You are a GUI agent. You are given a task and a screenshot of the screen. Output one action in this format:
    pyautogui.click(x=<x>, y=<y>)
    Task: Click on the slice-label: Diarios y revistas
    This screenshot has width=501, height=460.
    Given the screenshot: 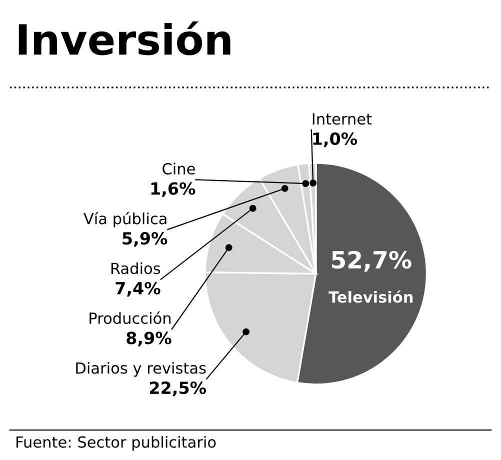 What is the action you would take?
    pyautogui.click(x=141, y=369)
    